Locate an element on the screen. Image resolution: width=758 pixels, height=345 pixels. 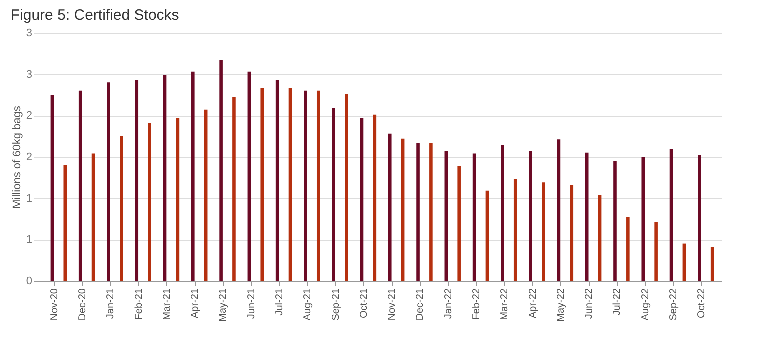
x-tick-label: Nov-20 is located at coordinates (54, 304).